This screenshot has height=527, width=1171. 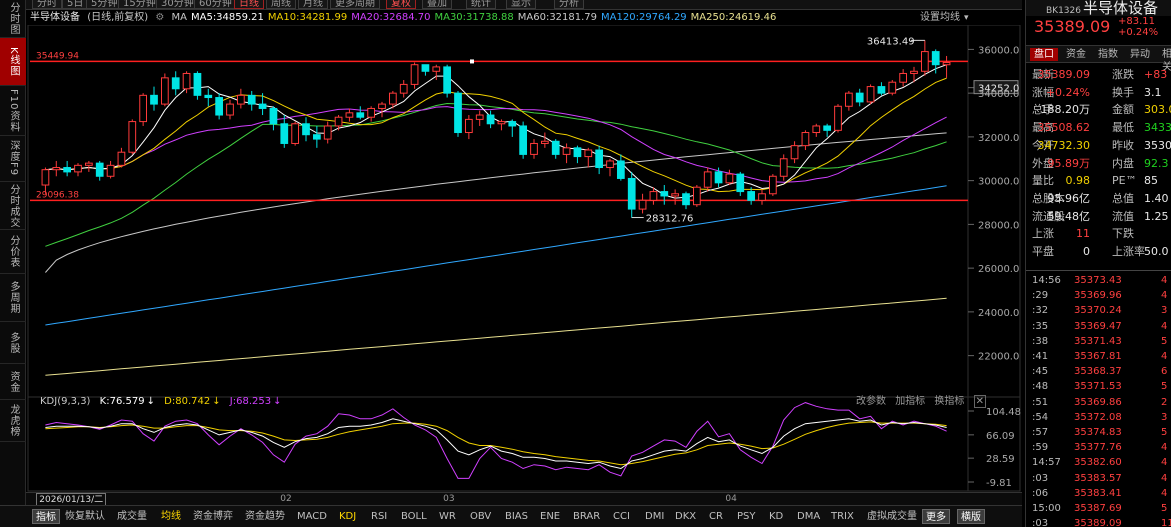 I want to click on indicator-tab-6: MACD, so click(x=312, y=516).